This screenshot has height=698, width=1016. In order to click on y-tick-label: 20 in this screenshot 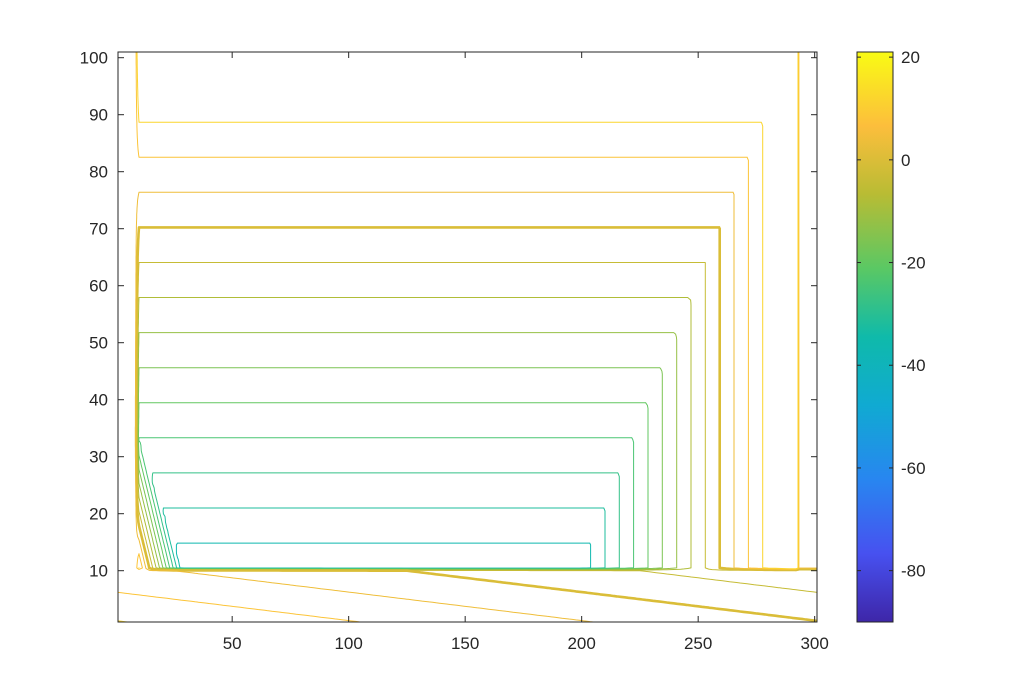, I will do `click(98, 514)`.